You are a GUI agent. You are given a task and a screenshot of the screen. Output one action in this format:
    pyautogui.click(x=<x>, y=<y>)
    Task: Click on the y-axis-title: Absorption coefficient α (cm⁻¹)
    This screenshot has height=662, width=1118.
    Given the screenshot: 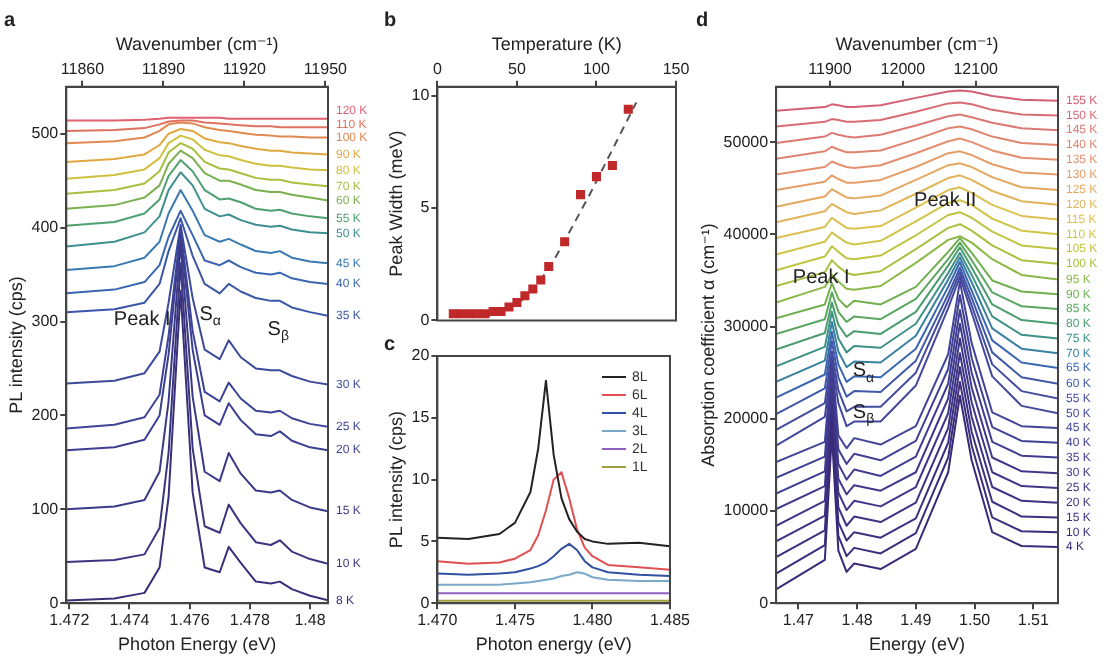 What is the action you would take?
    pyautogui.click(x=707, y=345)
    